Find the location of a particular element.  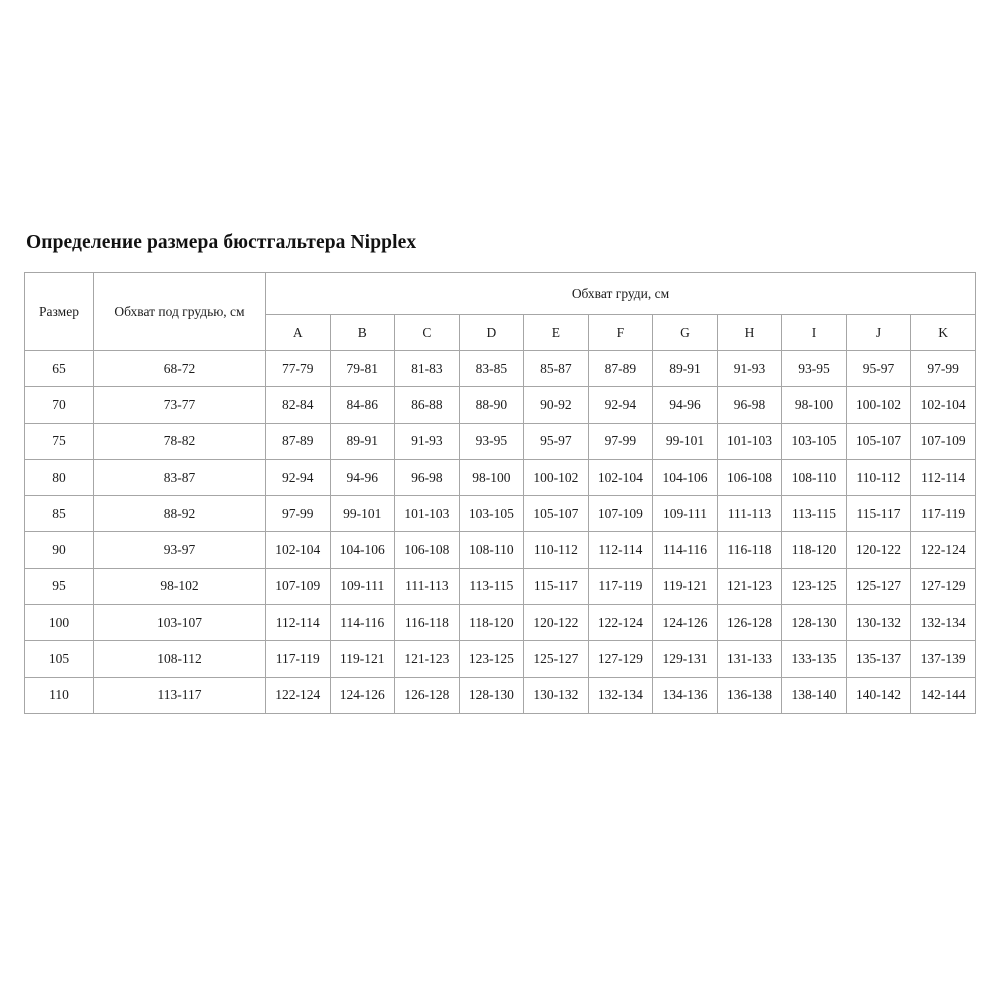

page-title: Определение размера бюстгальтера Nipplex is located at coordinates (221, 242).